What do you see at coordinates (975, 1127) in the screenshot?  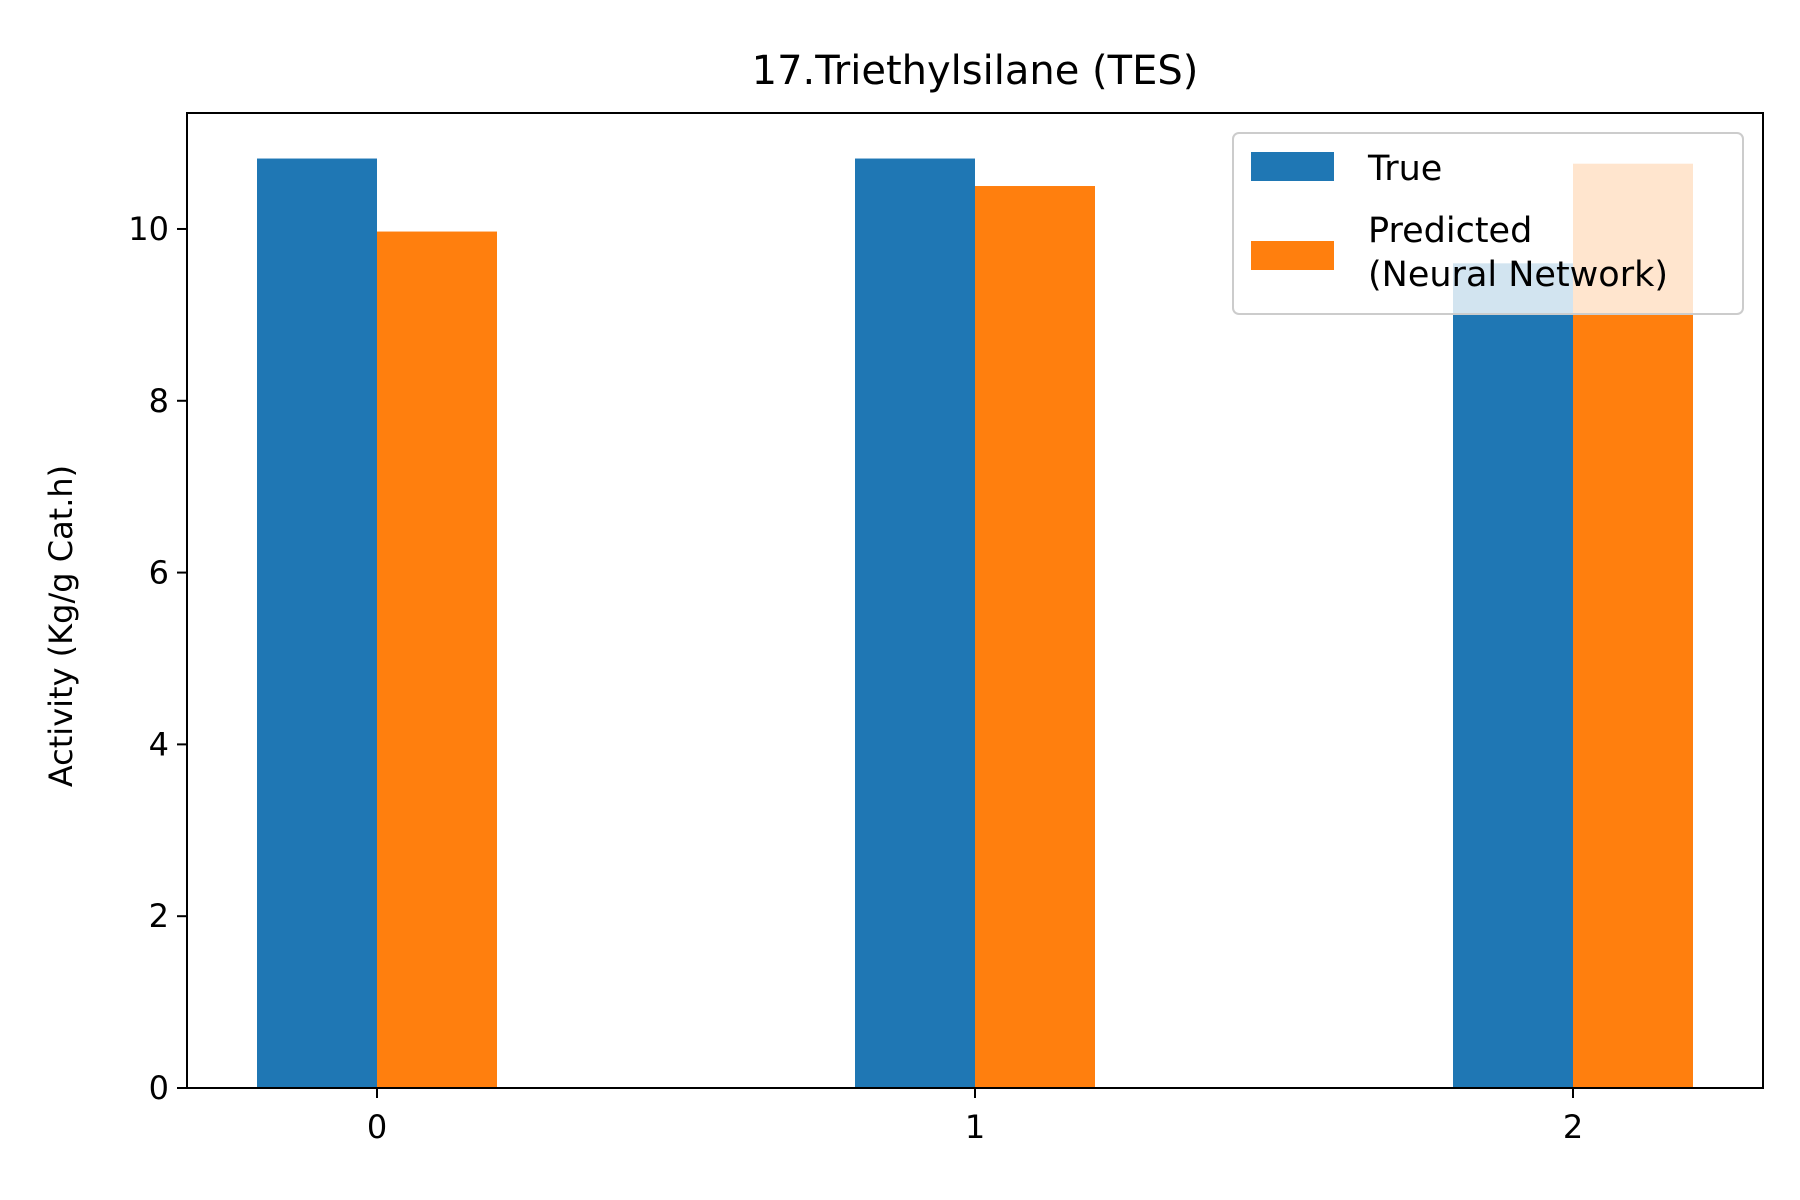 I see `x-tick-label: 1` at bounding box center [975, 1127].